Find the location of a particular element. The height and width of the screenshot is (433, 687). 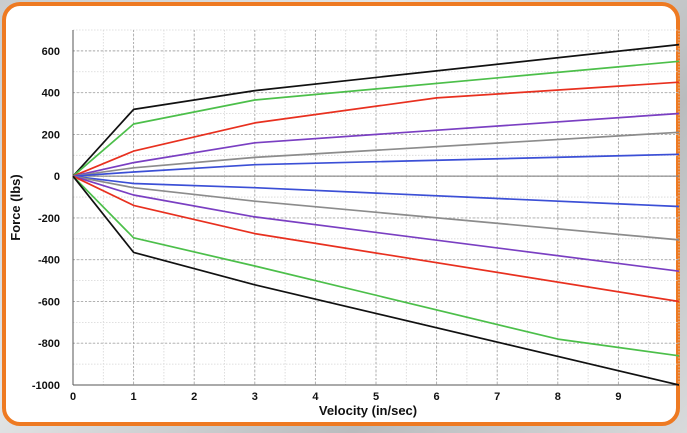

x-tick-label: 3 is located at coordinates (255, 397).